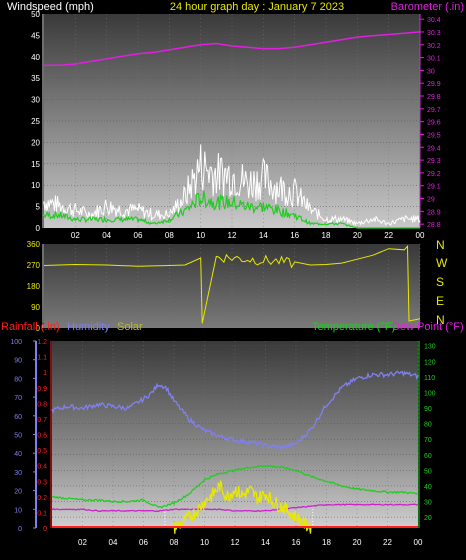  Describe the element at coordinates (428, 518) in the screenshot. I see `temperature-y-tick-label: 20` at that location.